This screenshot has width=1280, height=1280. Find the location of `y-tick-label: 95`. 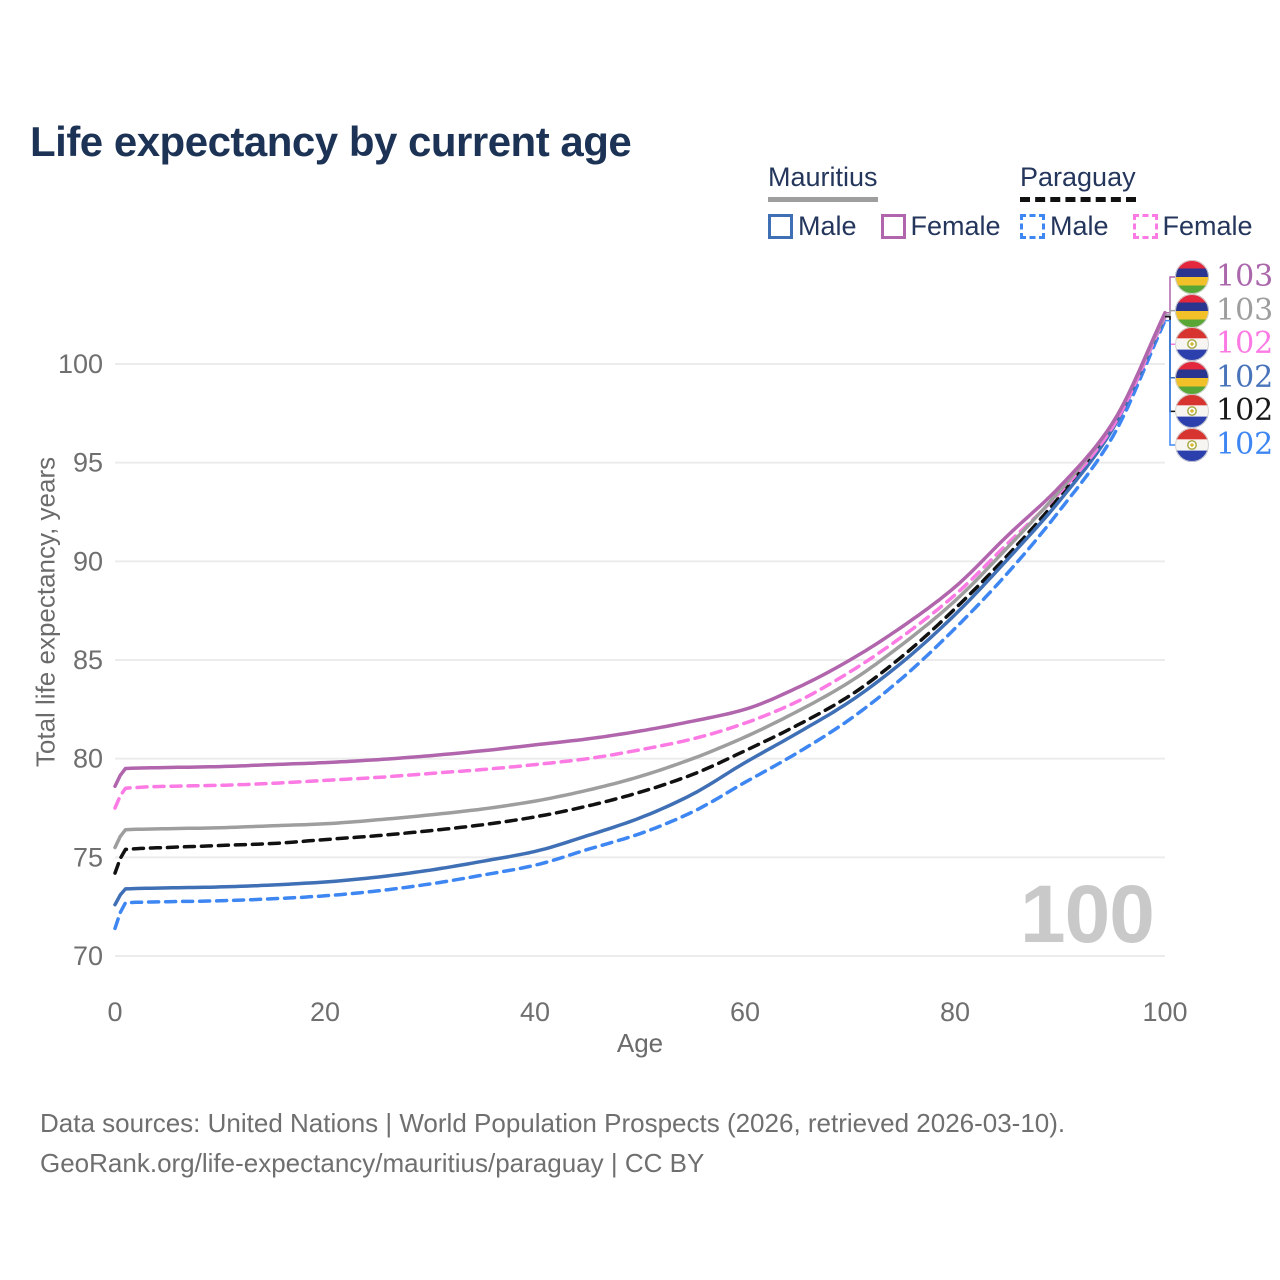

y-tick-label: 95 is located at coordinates (88, 463).